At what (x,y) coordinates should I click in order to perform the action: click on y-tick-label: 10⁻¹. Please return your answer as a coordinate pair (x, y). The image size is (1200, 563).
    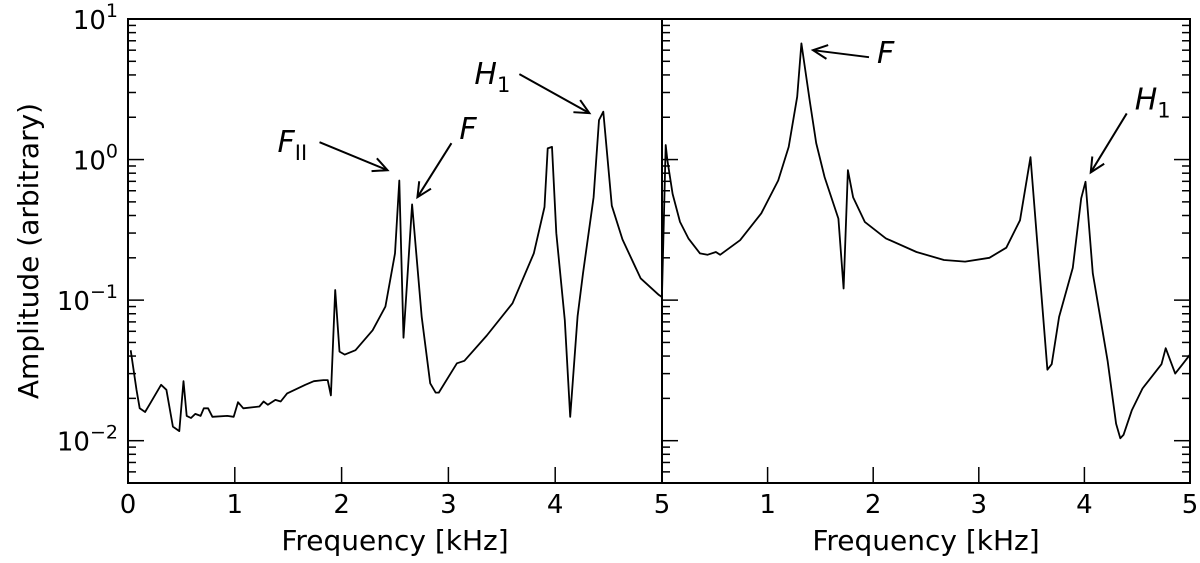
    Looking at the image, I should click on (87, 299).